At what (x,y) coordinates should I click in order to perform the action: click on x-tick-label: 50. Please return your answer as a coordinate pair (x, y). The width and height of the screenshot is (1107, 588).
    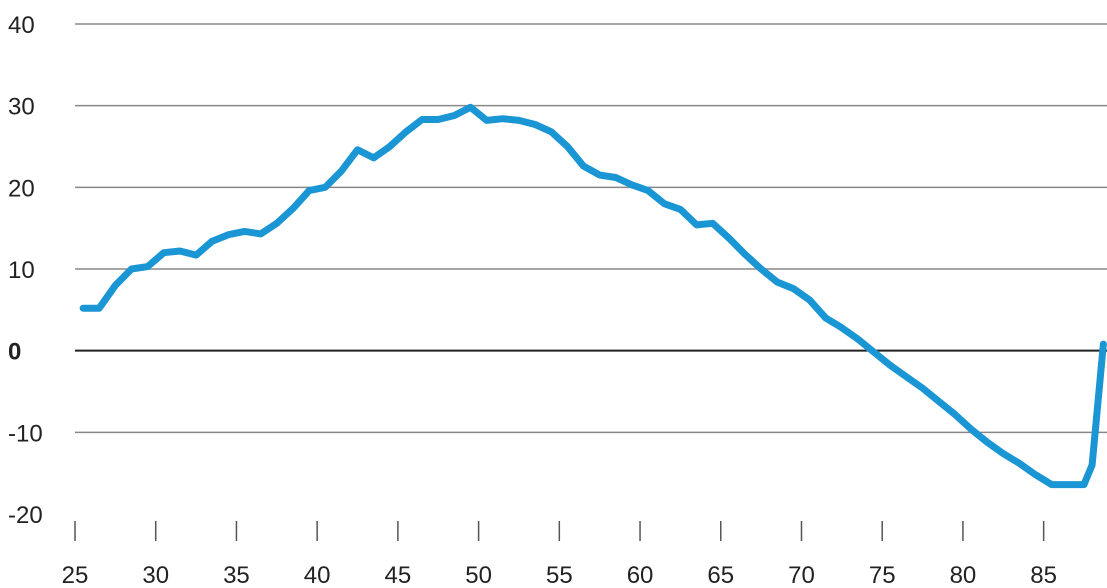
    Looking at the image, I should click on (478, 575).